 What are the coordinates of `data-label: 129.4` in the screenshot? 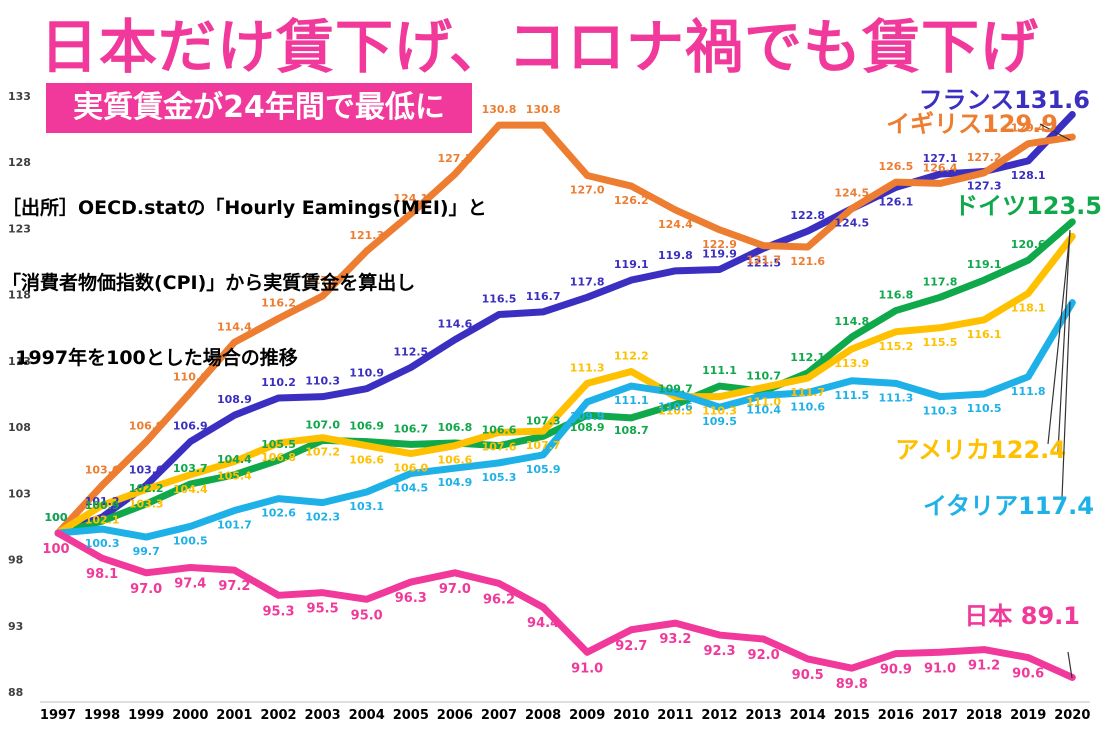 It's located at (1028, 128).